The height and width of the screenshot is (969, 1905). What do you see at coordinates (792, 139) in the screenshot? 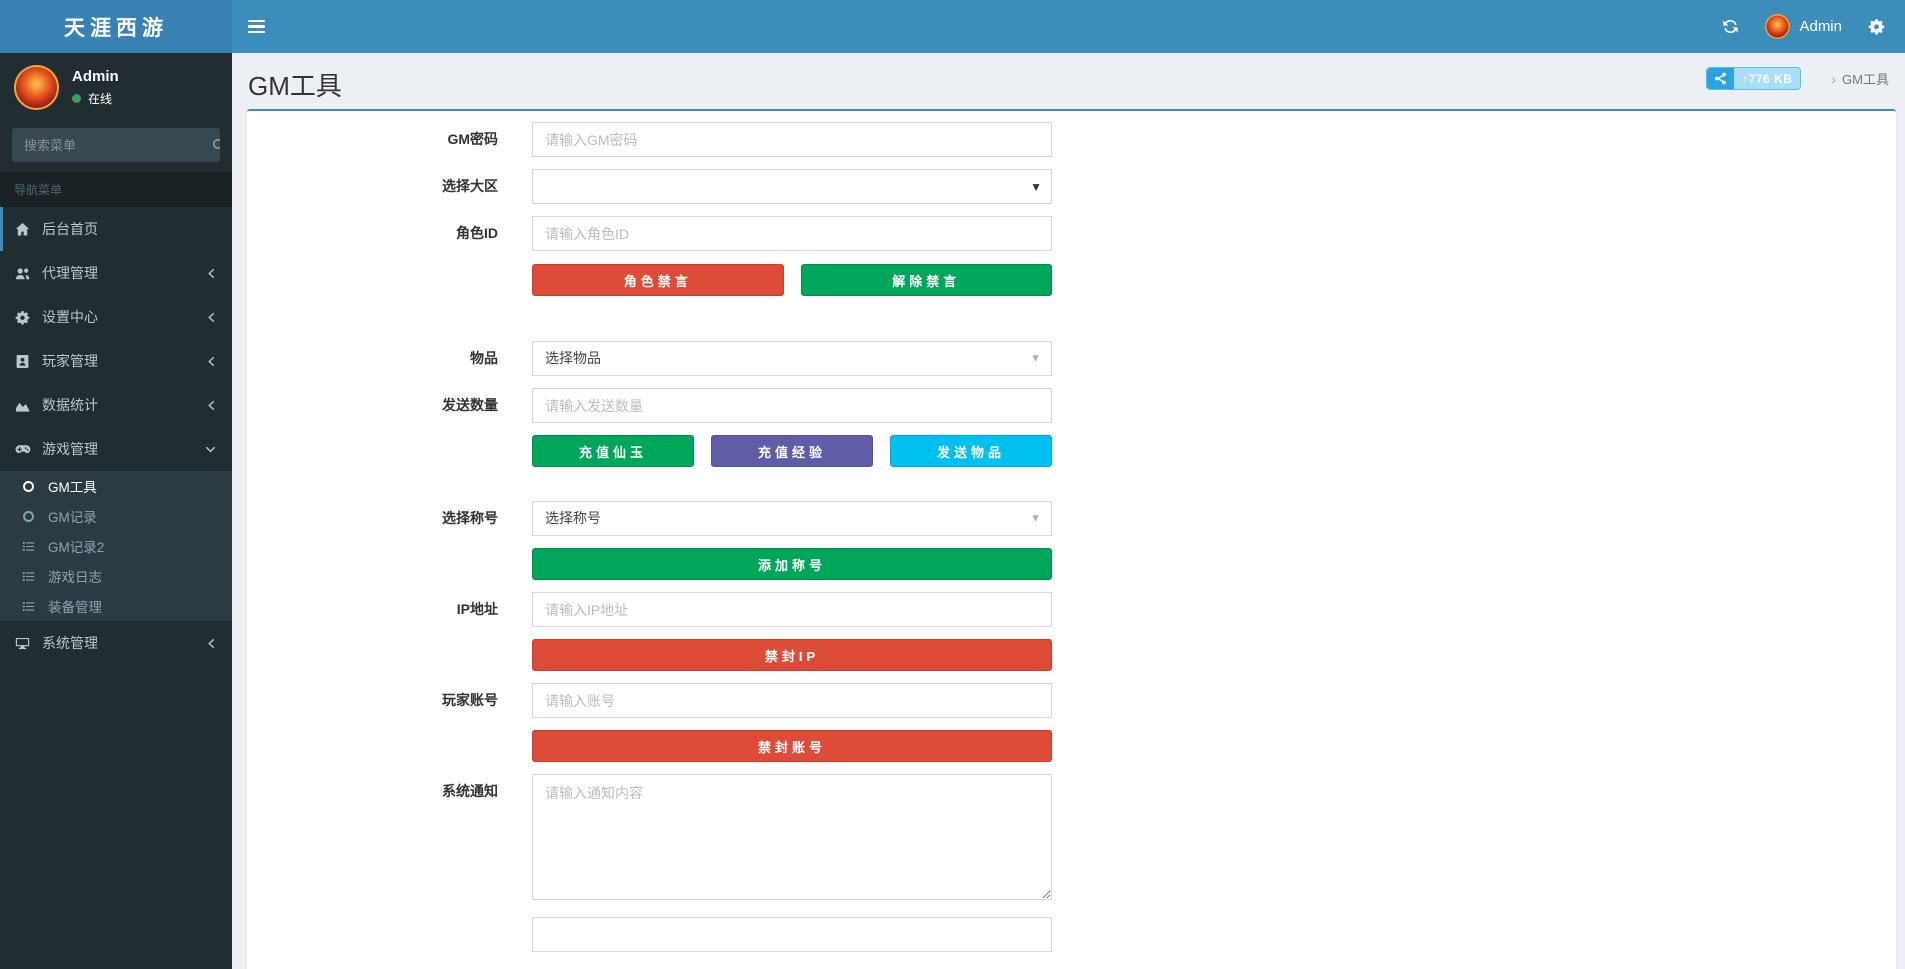
I see `gm-password-input` at bounding box center [792, 139].